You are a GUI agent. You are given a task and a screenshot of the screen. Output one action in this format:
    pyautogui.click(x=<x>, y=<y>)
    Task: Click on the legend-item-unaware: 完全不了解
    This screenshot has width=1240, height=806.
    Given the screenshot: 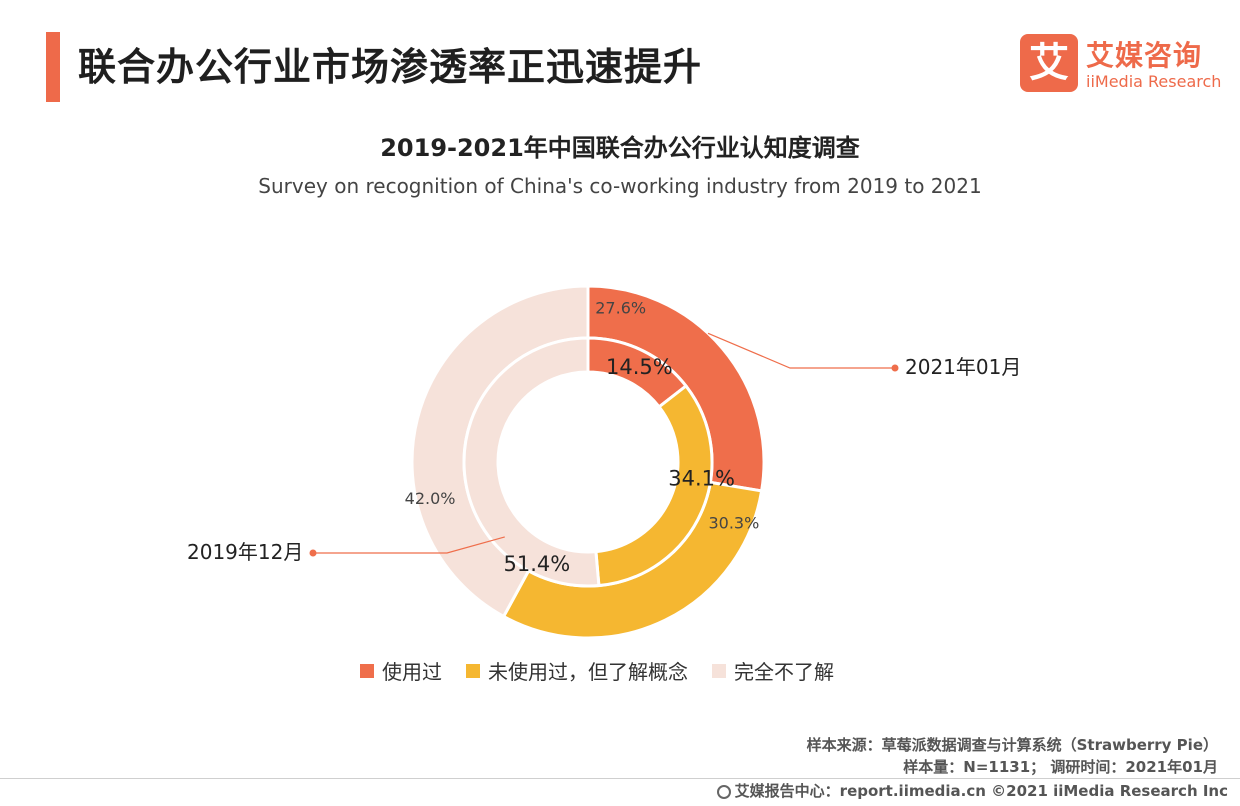 What is the action you would take?
    pyautogui.click(x=773, y=670)
    